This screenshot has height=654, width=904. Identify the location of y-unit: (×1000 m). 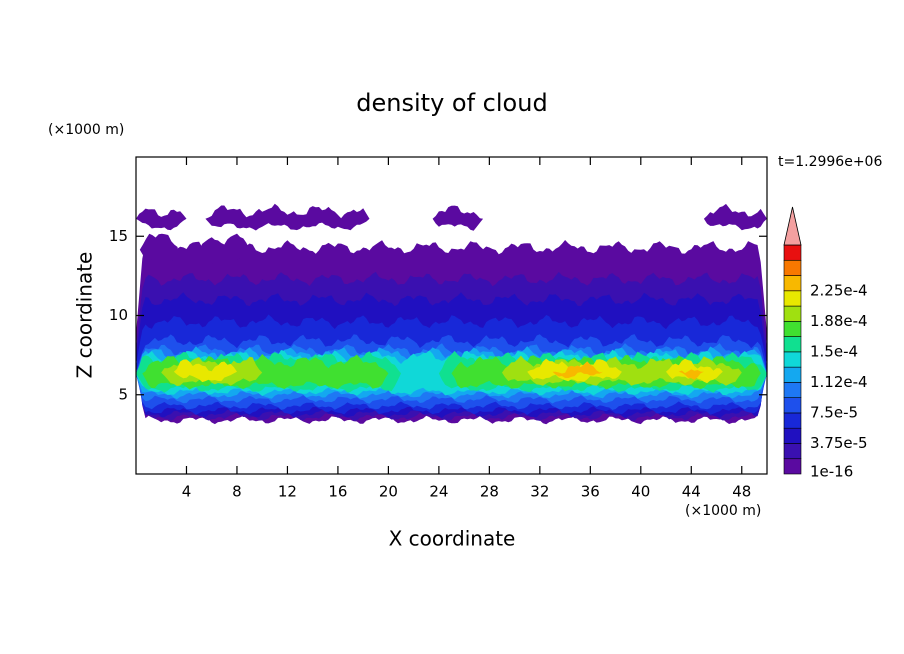
(86, 130).